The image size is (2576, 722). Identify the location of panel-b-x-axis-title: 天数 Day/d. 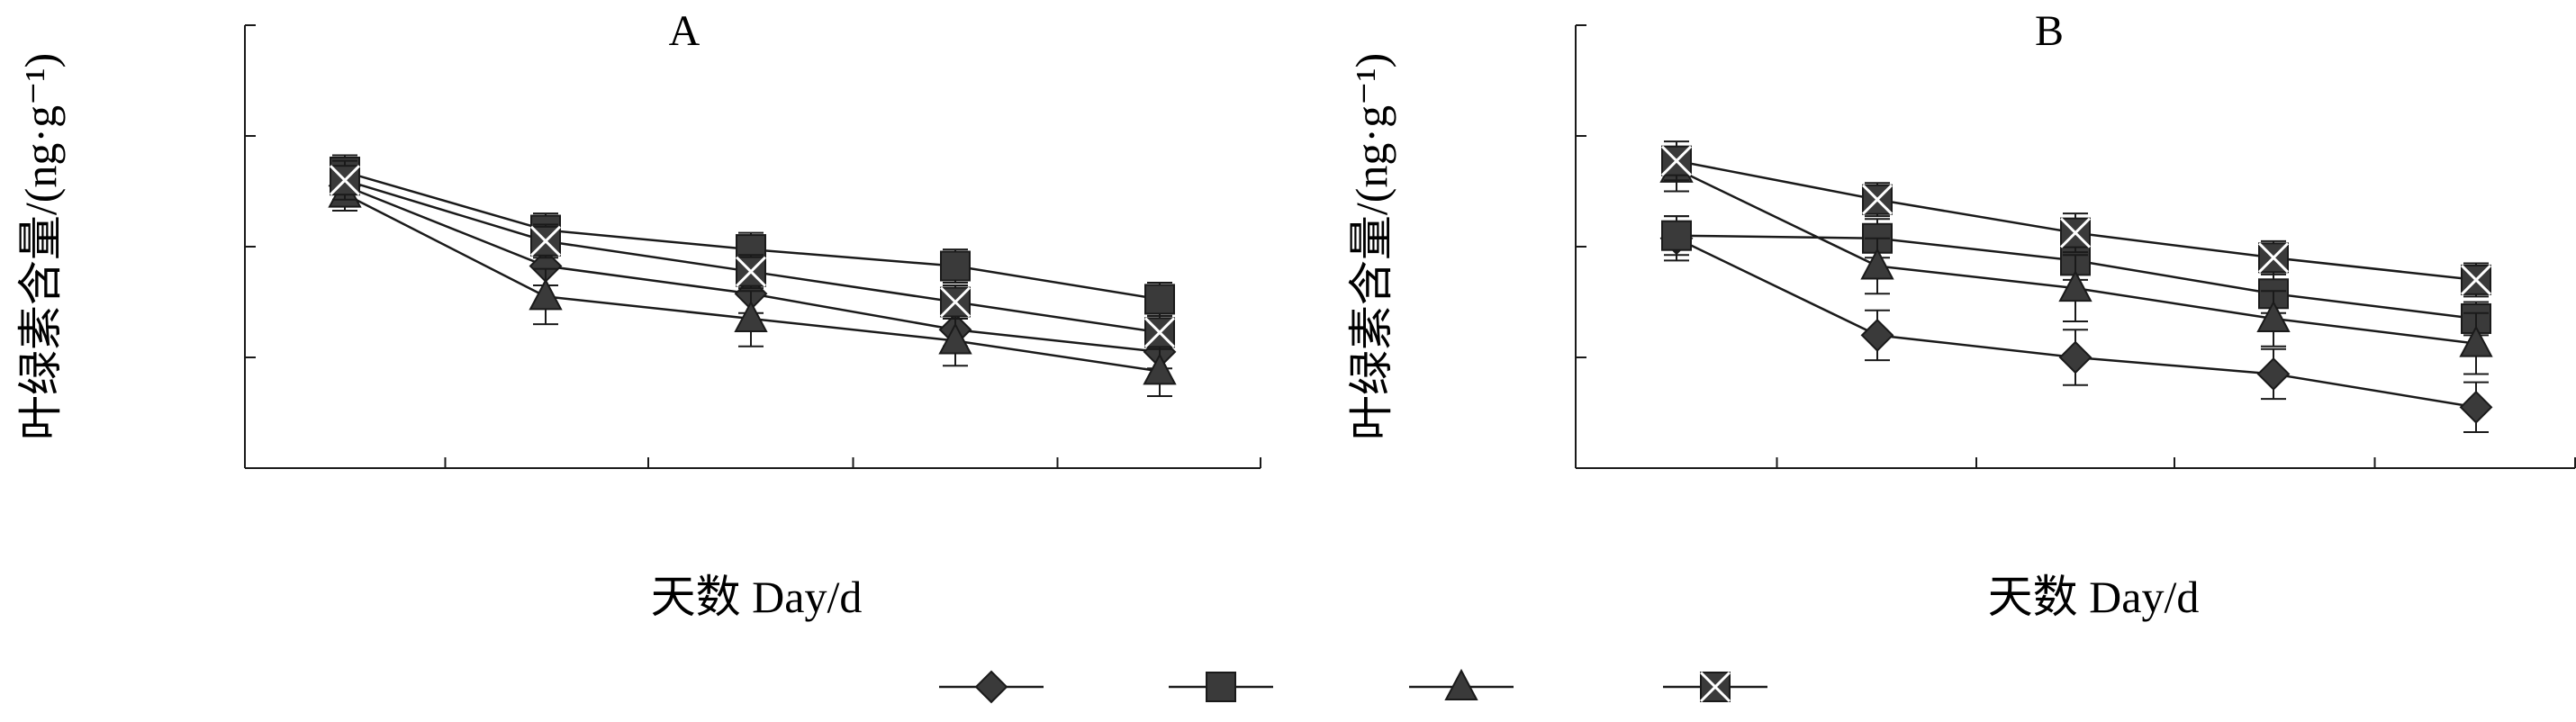
(2094, 597).